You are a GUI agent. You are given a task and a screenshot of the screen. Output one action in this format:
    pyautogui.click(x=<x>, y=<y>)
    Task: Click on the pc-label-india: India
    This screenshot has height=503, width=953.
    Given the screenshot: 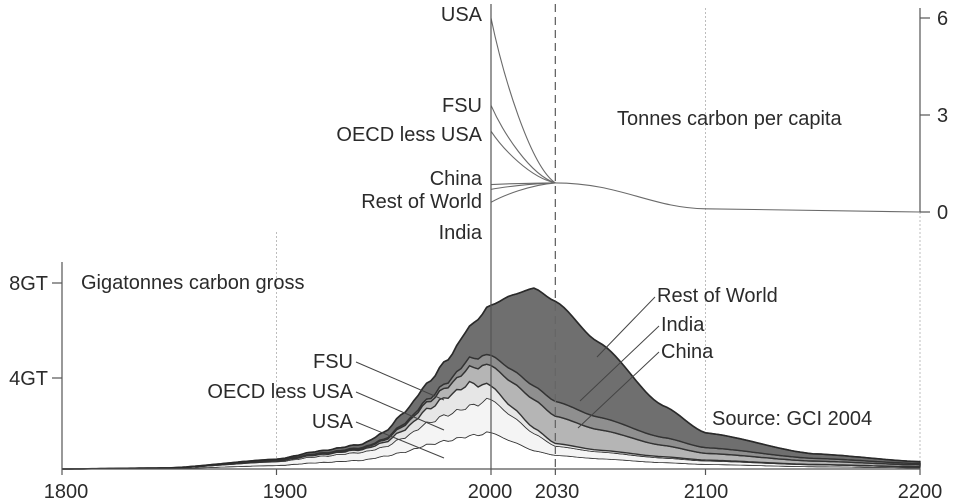 What is the action you would take?
    pyautogui.click(x=461, y=233)
    